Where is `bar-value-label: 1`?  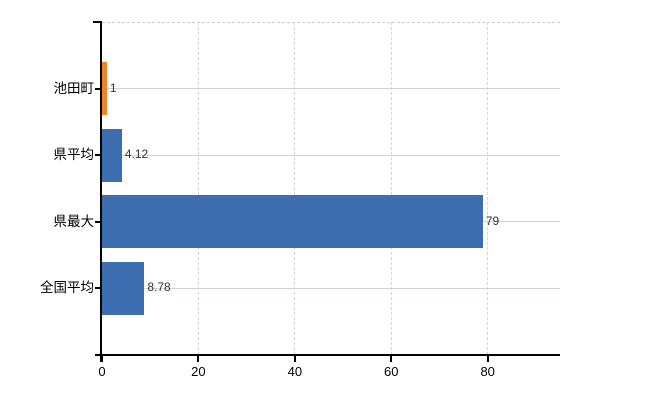 bar-value-label: 1 is located at coordinates (113, 87).